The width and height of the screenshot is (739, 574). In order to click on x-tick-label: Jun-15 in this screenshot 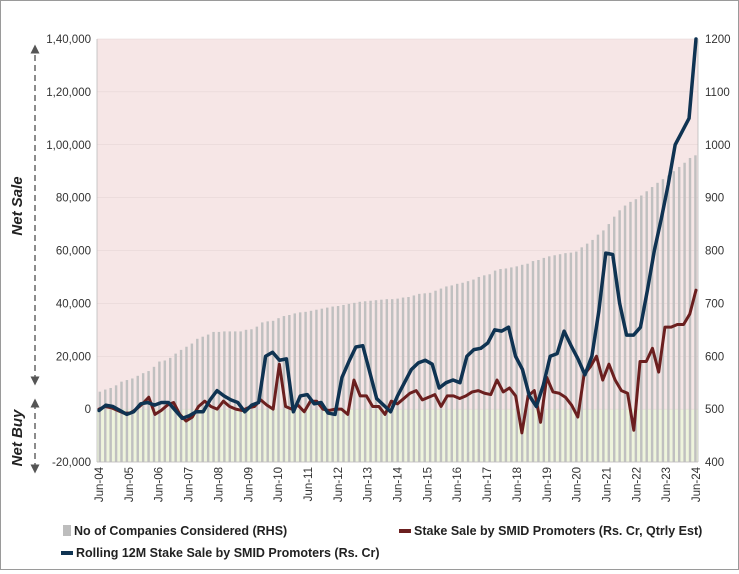, I will do `click(428, 484)`.